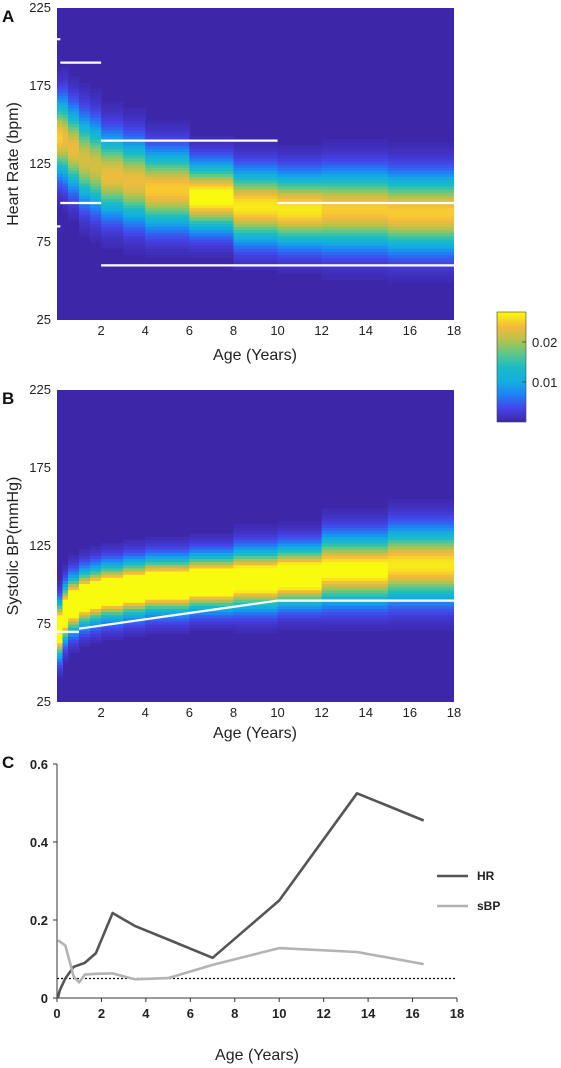 The width and height of the screenshot is (561, 1068). Describe the element at coordinates (100, 712) in the screenshot. I see `x-tick-label: 2` at that location.